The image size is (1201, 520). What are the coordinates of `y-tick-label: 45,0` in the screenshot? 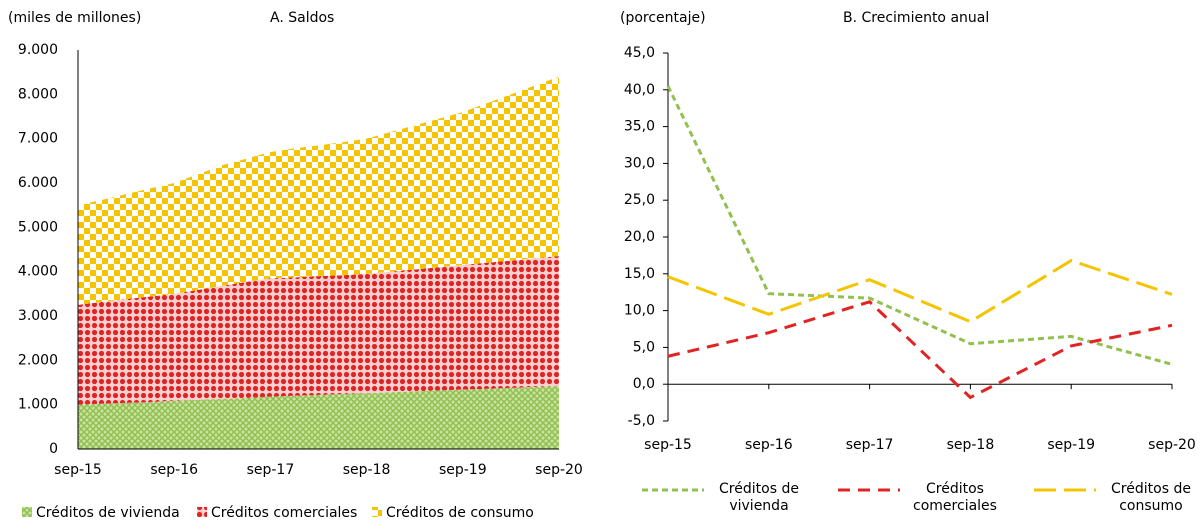 It's located at (639, 53).